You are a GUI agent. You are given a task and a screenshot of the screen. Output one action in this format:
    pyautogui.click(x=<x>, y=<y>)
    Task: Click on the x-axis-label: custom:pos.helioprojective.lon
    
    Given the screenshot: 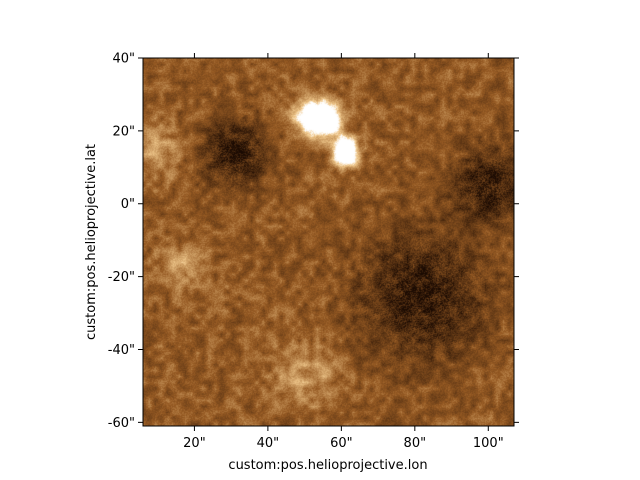 What is the action you would take?
    pyautogui.click(x=327, y=465)
    